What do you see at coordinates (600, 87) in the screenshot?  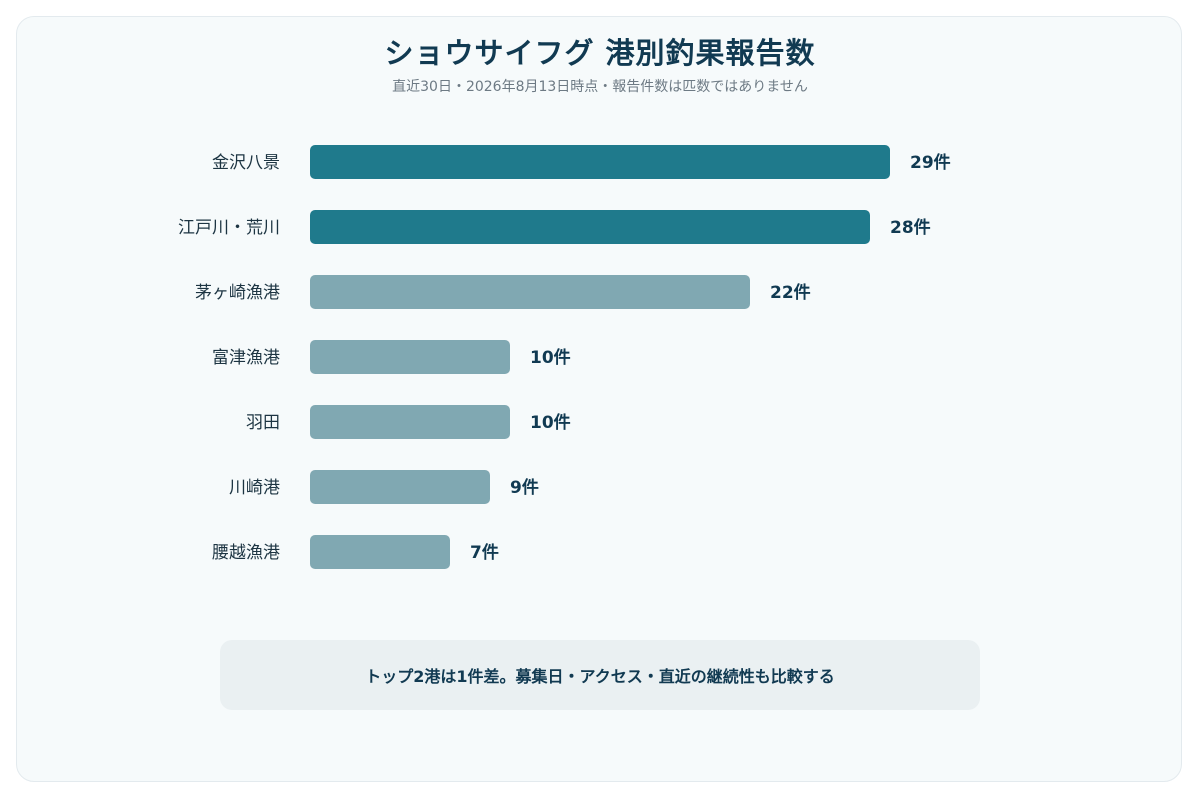 I see `chart-subtitle: 直近30日・2026年8月13日時点・報告件数は匹数ではありません` at bounding box center [600, 87].